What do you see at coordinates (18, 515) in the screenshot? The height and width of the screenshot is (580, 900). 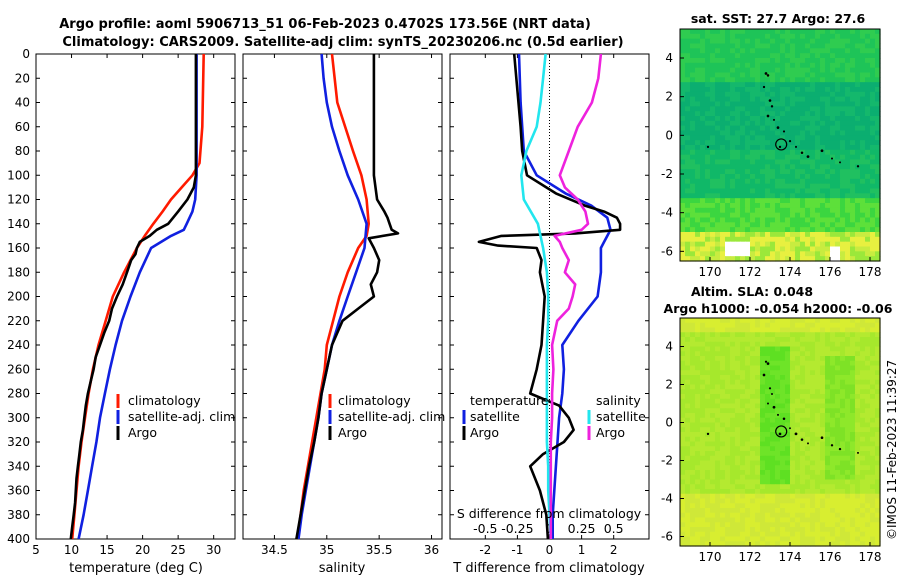 I see `ytick-label: 380` at bounding box center [18, 515].